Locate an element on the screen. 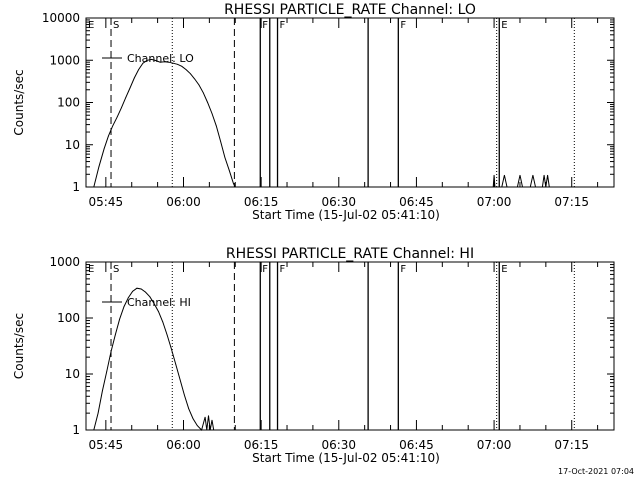 The width and height of the screenshot is (640, 480). x-tick-label: 07:15 is located at coordinates (571, 202).